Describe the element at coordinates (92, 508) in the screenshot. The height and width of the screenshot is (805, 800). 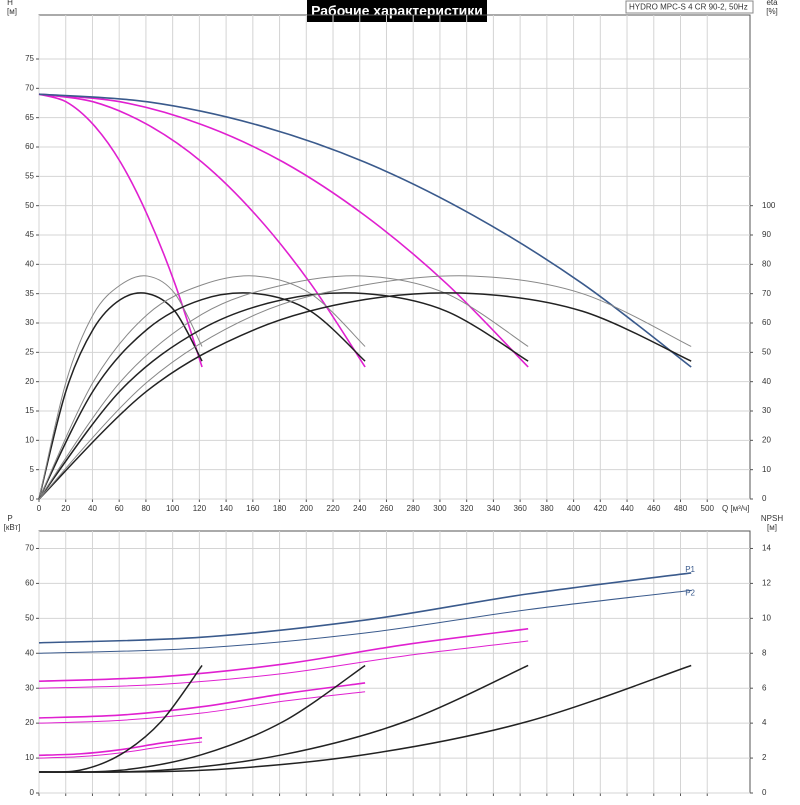
I see `x-tick-label: 40` at that location.